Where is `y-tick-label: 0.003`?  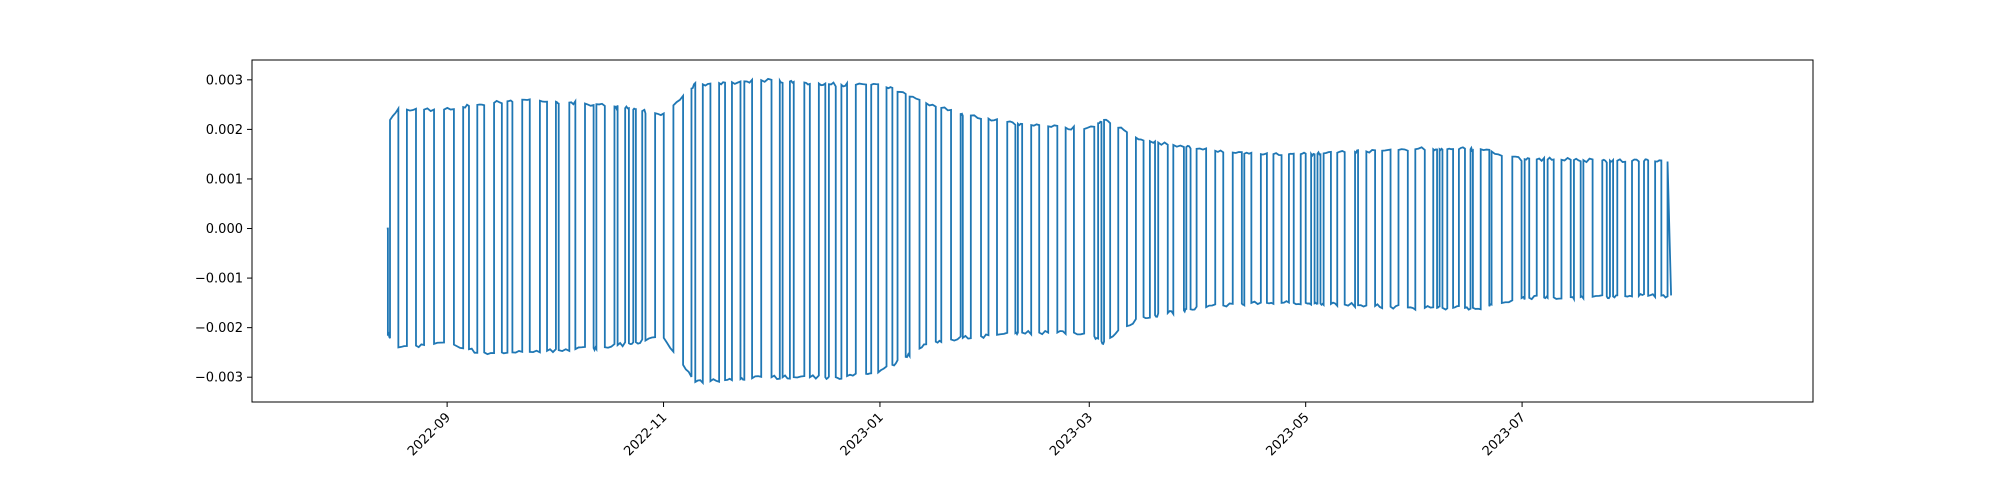 y-tick-label: 0.003 is located at coordinates (224, 80).